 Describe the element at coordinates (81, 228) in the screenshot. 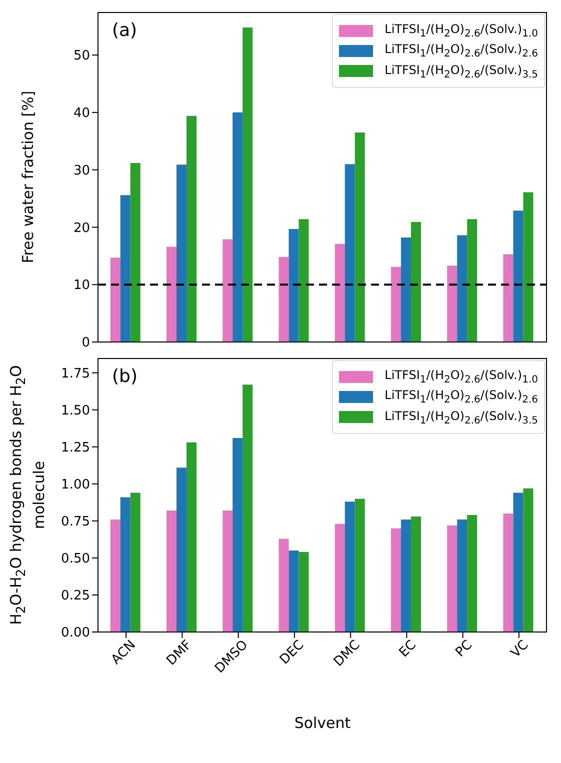

I see `y-tick-label: 20` at that location.